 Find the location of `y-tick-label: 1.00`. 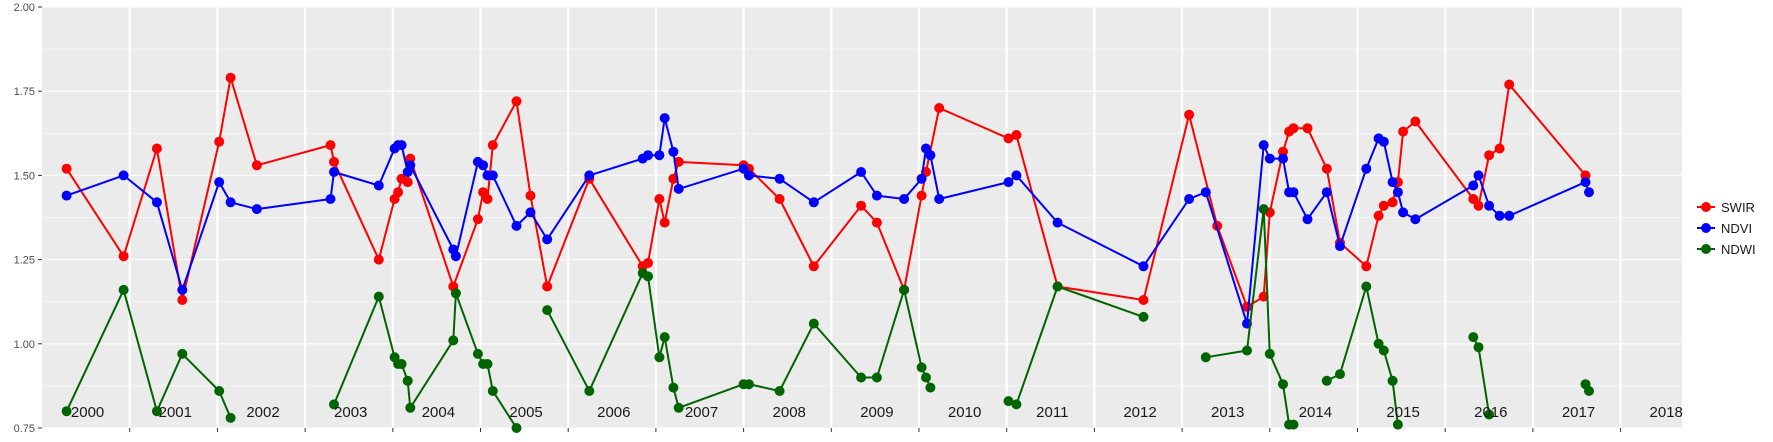

y-tick-label: 1.00 is located at coordinates (24, 345).